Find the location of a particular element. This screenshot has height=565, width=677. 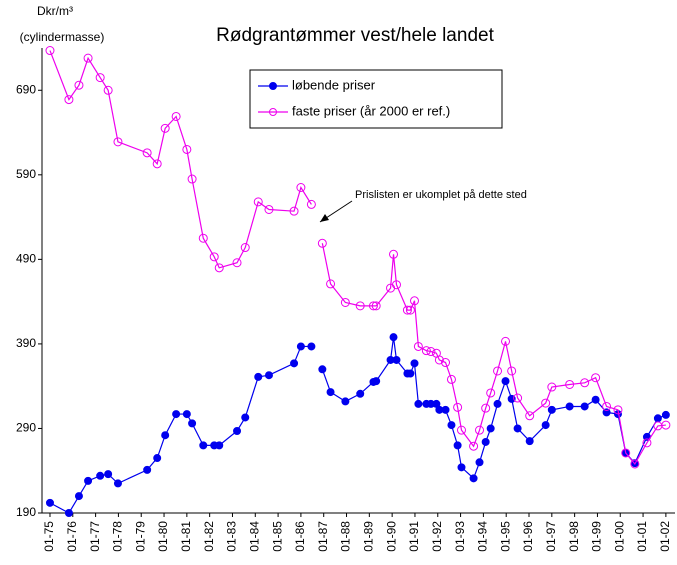

x-tick-label: 01-82 is located at coordinates (209, 536).